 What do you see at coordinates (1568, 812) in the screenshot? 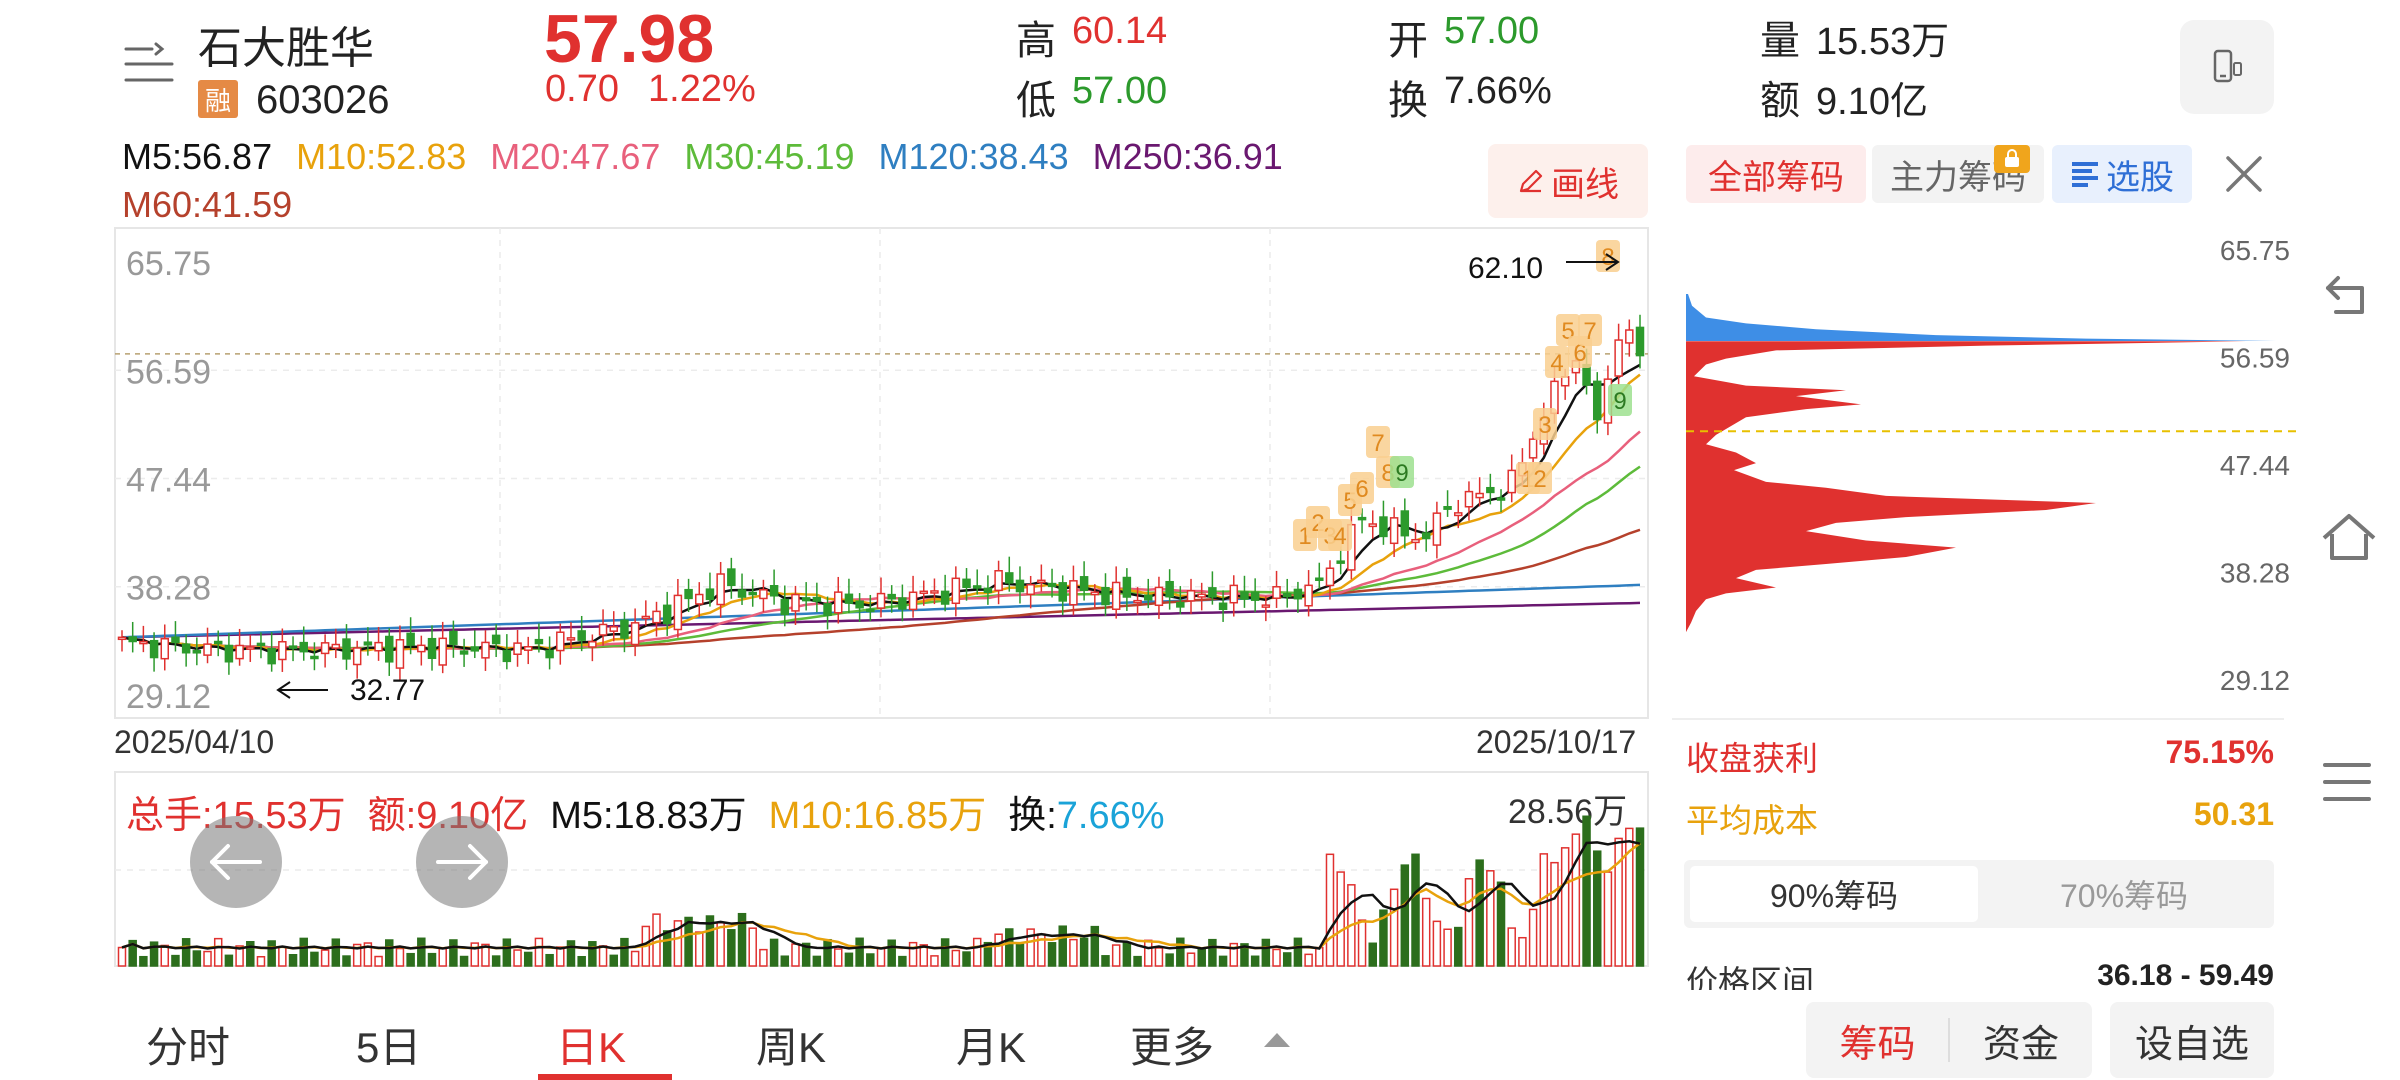
I see `volume-max: 28.56万` at bounding box center [1568, 812].